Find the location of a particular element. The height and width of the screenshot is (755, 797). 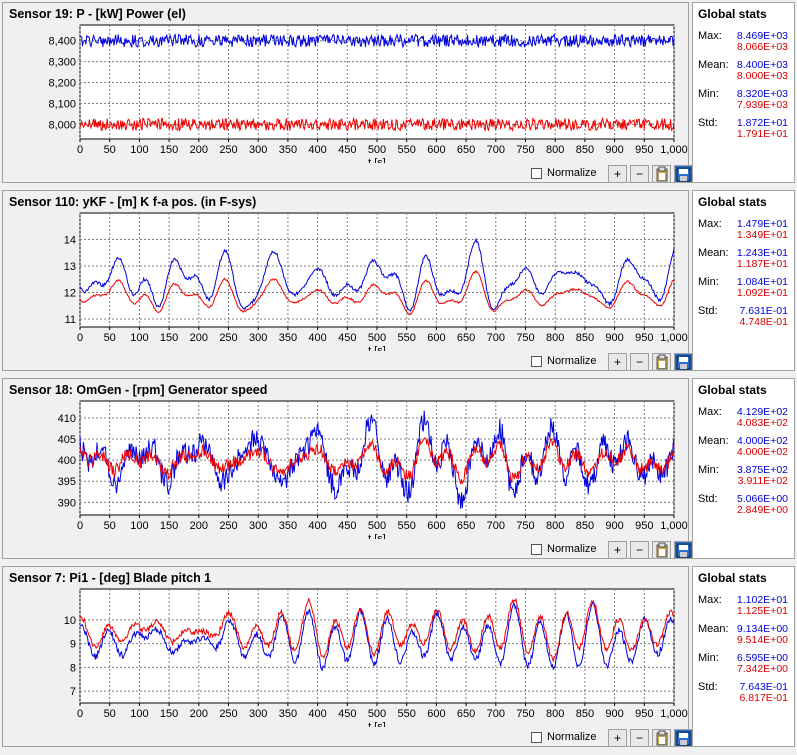

stat-label: Max: is located at coordinates (710, 224).